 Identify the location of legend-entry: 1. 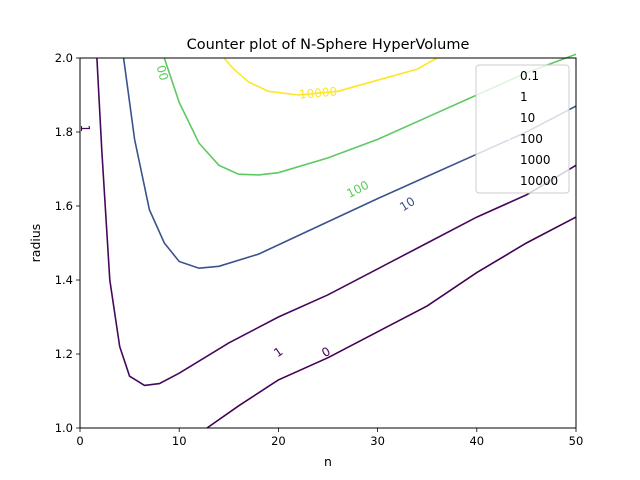
(524, 97).